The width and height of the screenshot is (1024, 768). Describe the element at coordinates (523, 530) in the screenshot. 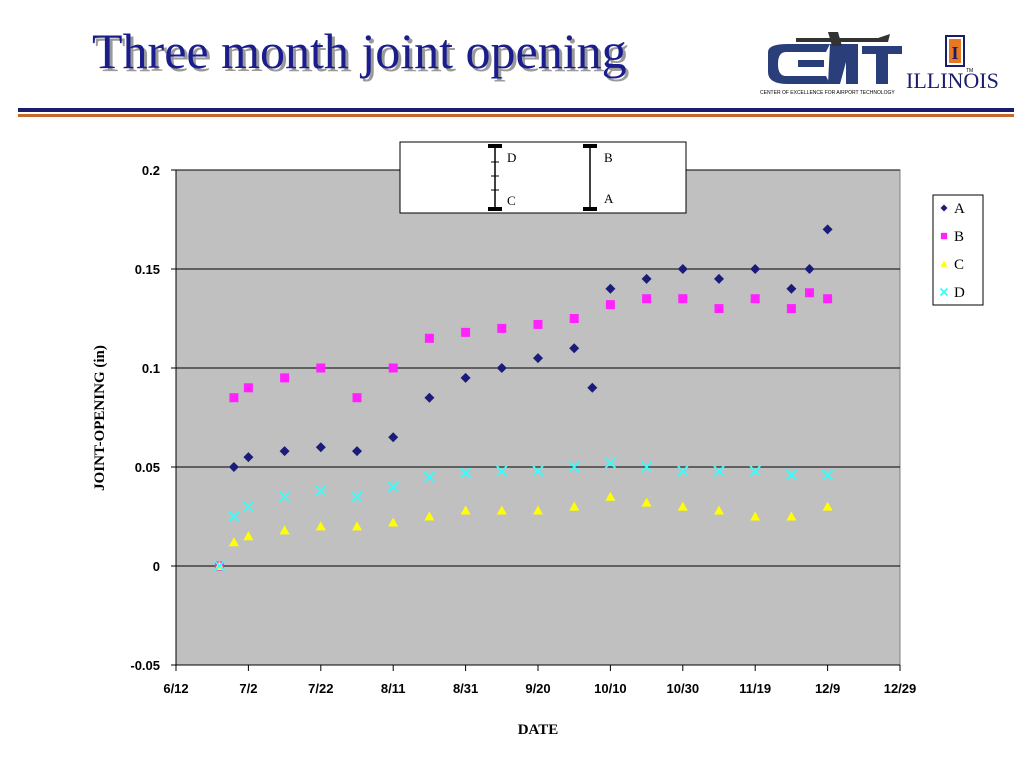

I see `series-C` at that location.